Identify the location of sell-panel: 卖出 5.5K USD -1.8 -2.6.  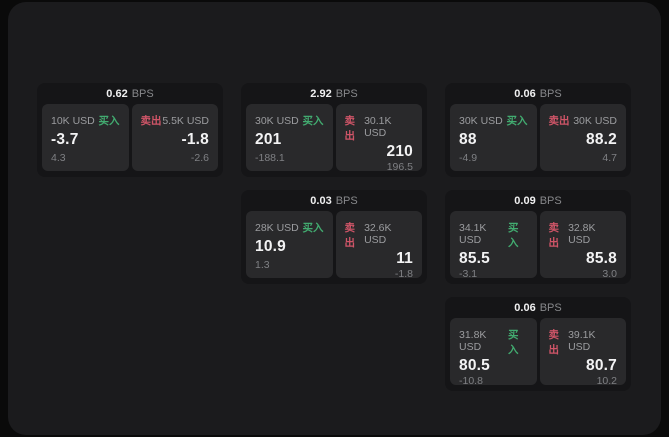
(174, 137).